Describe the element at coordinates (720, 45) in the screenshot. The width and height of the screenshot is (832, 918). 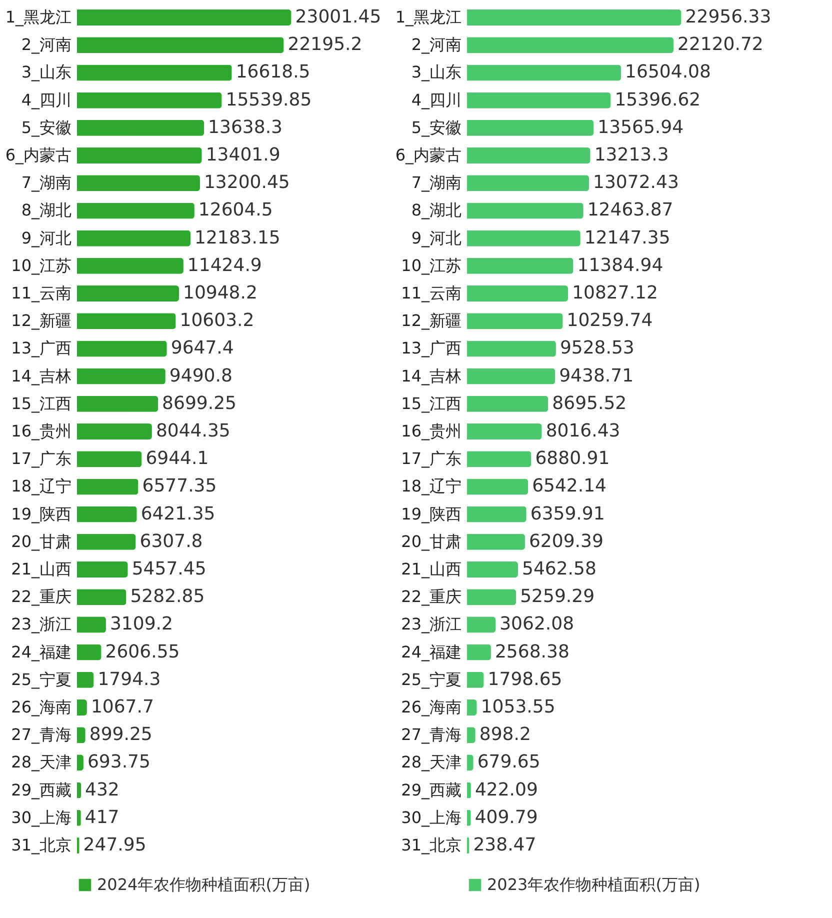
I see `data-label: 22120.72` at that location.